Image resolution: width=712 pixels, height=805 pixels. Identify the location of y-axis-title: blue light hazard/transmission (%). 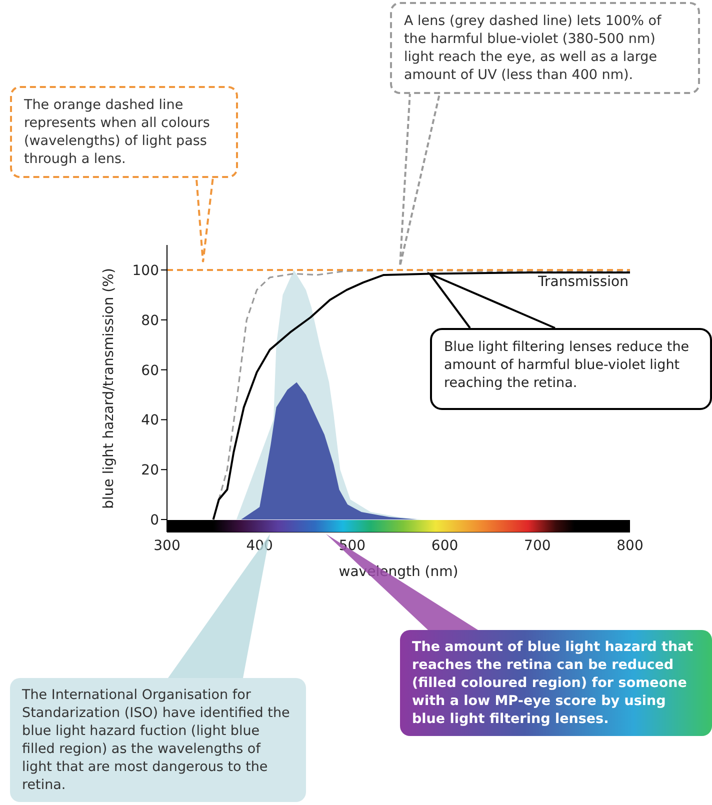
(108, 388).